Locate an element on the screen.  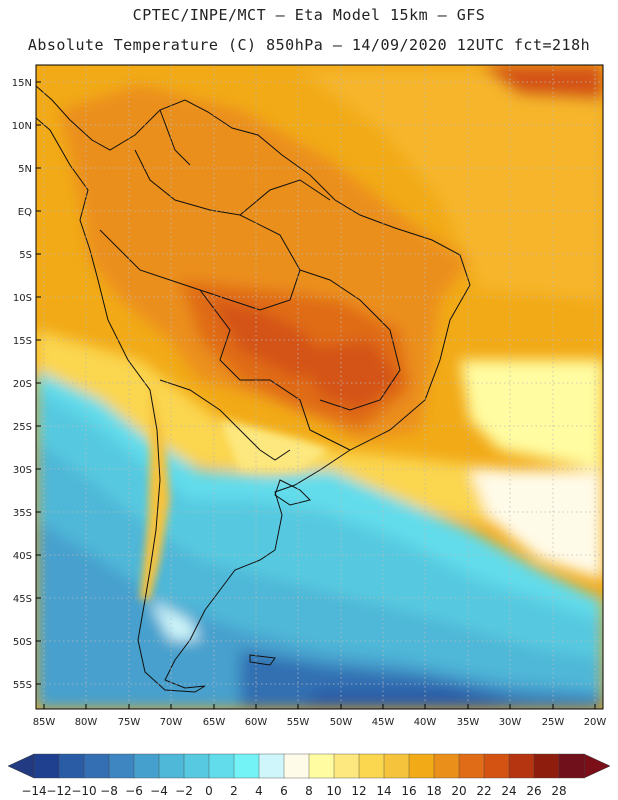
colorbar-label: −14 is located at coordinates (33, 791).